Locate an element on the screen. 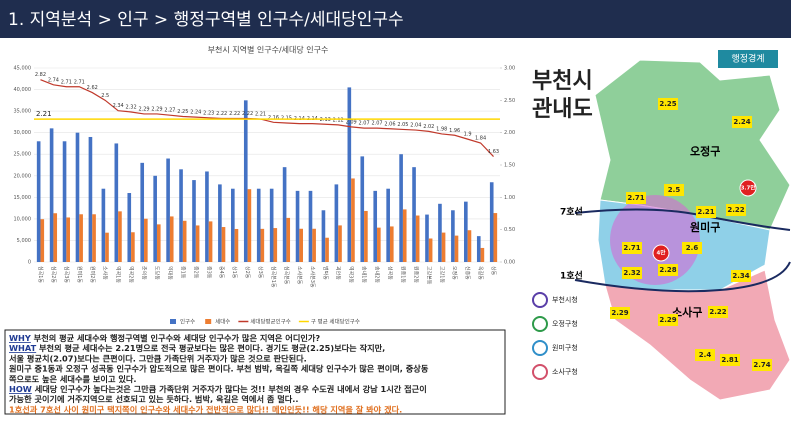  y-tick-label: 5,000 is located at coordinates (24, 241).